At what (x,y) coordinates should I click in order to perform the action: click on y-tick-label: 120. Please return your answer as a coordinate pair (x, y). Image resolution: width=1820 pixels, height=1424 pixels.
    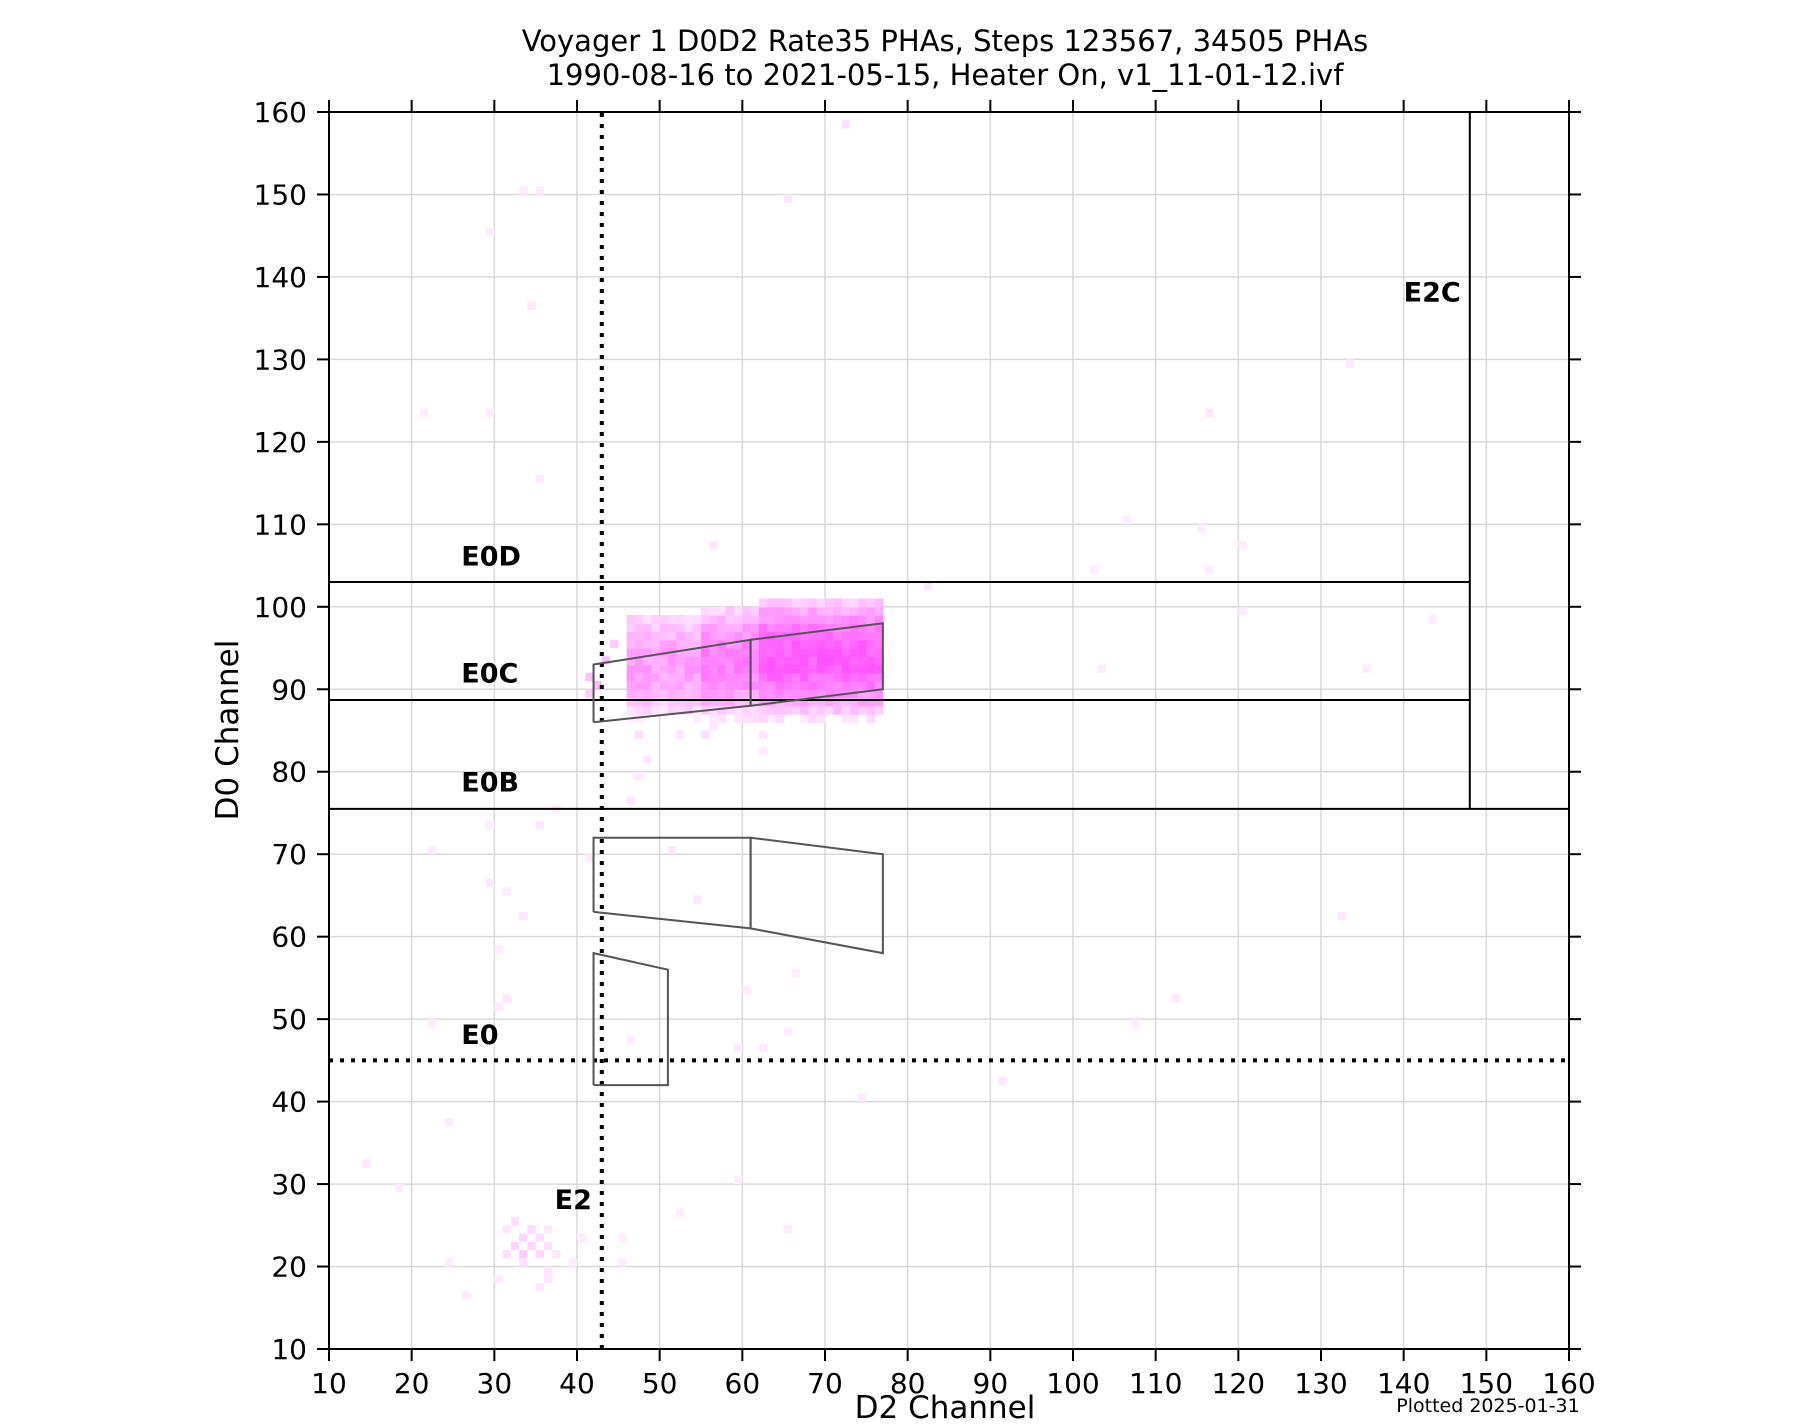
    Looking at the image, I should click on (280, 442).